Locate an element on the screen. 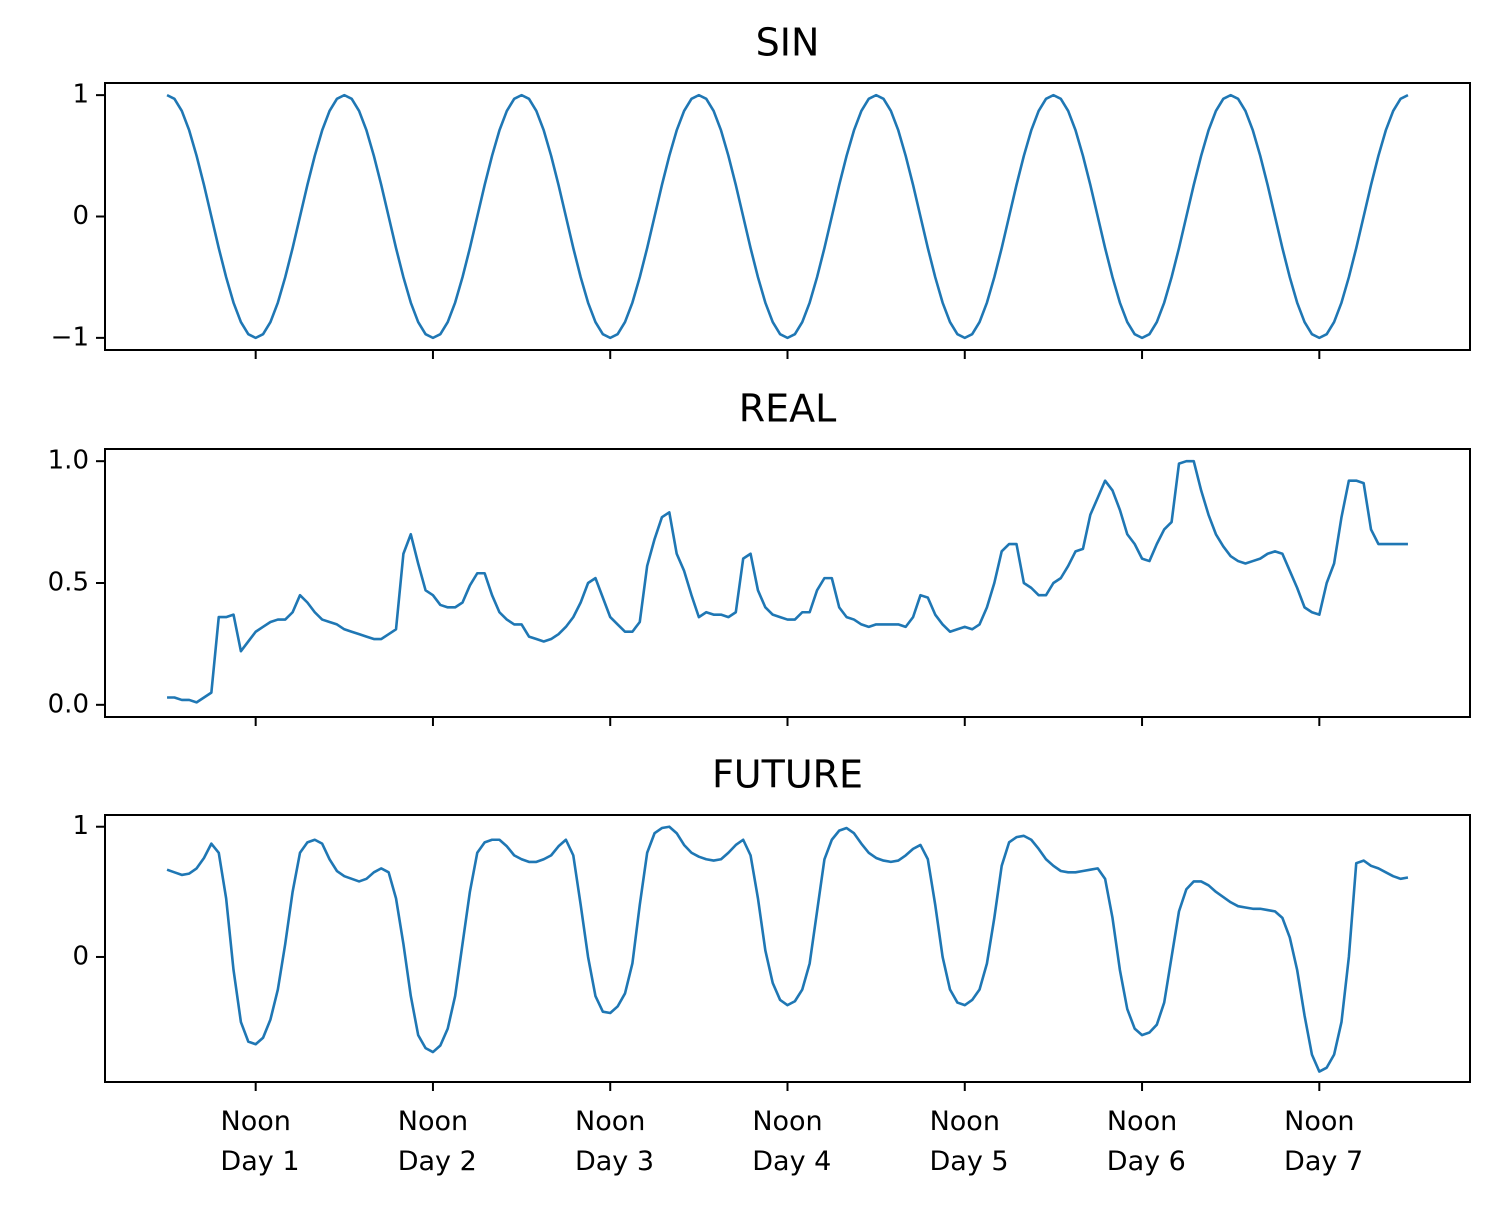  x-tick-label: Noon Day 4 is located at coordinates (792, 1141).